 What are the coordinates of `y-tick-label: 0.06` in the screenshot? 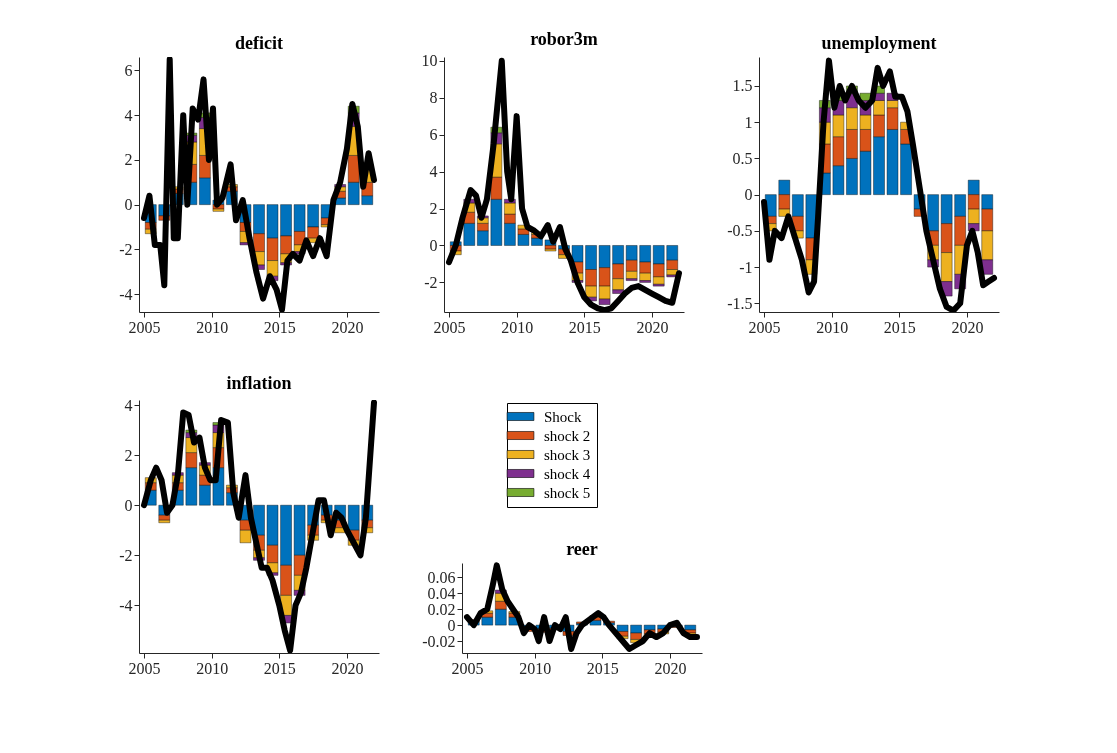 It's located at (441, 577).